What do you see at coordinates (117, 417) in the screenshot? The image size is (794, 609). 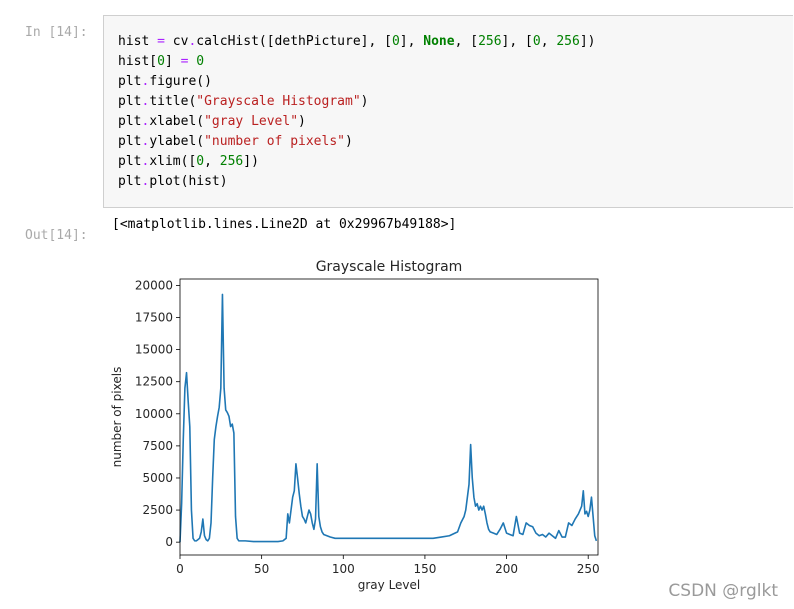 I see `y-axis-label: number of pixels` at bounding box center [117, 417].